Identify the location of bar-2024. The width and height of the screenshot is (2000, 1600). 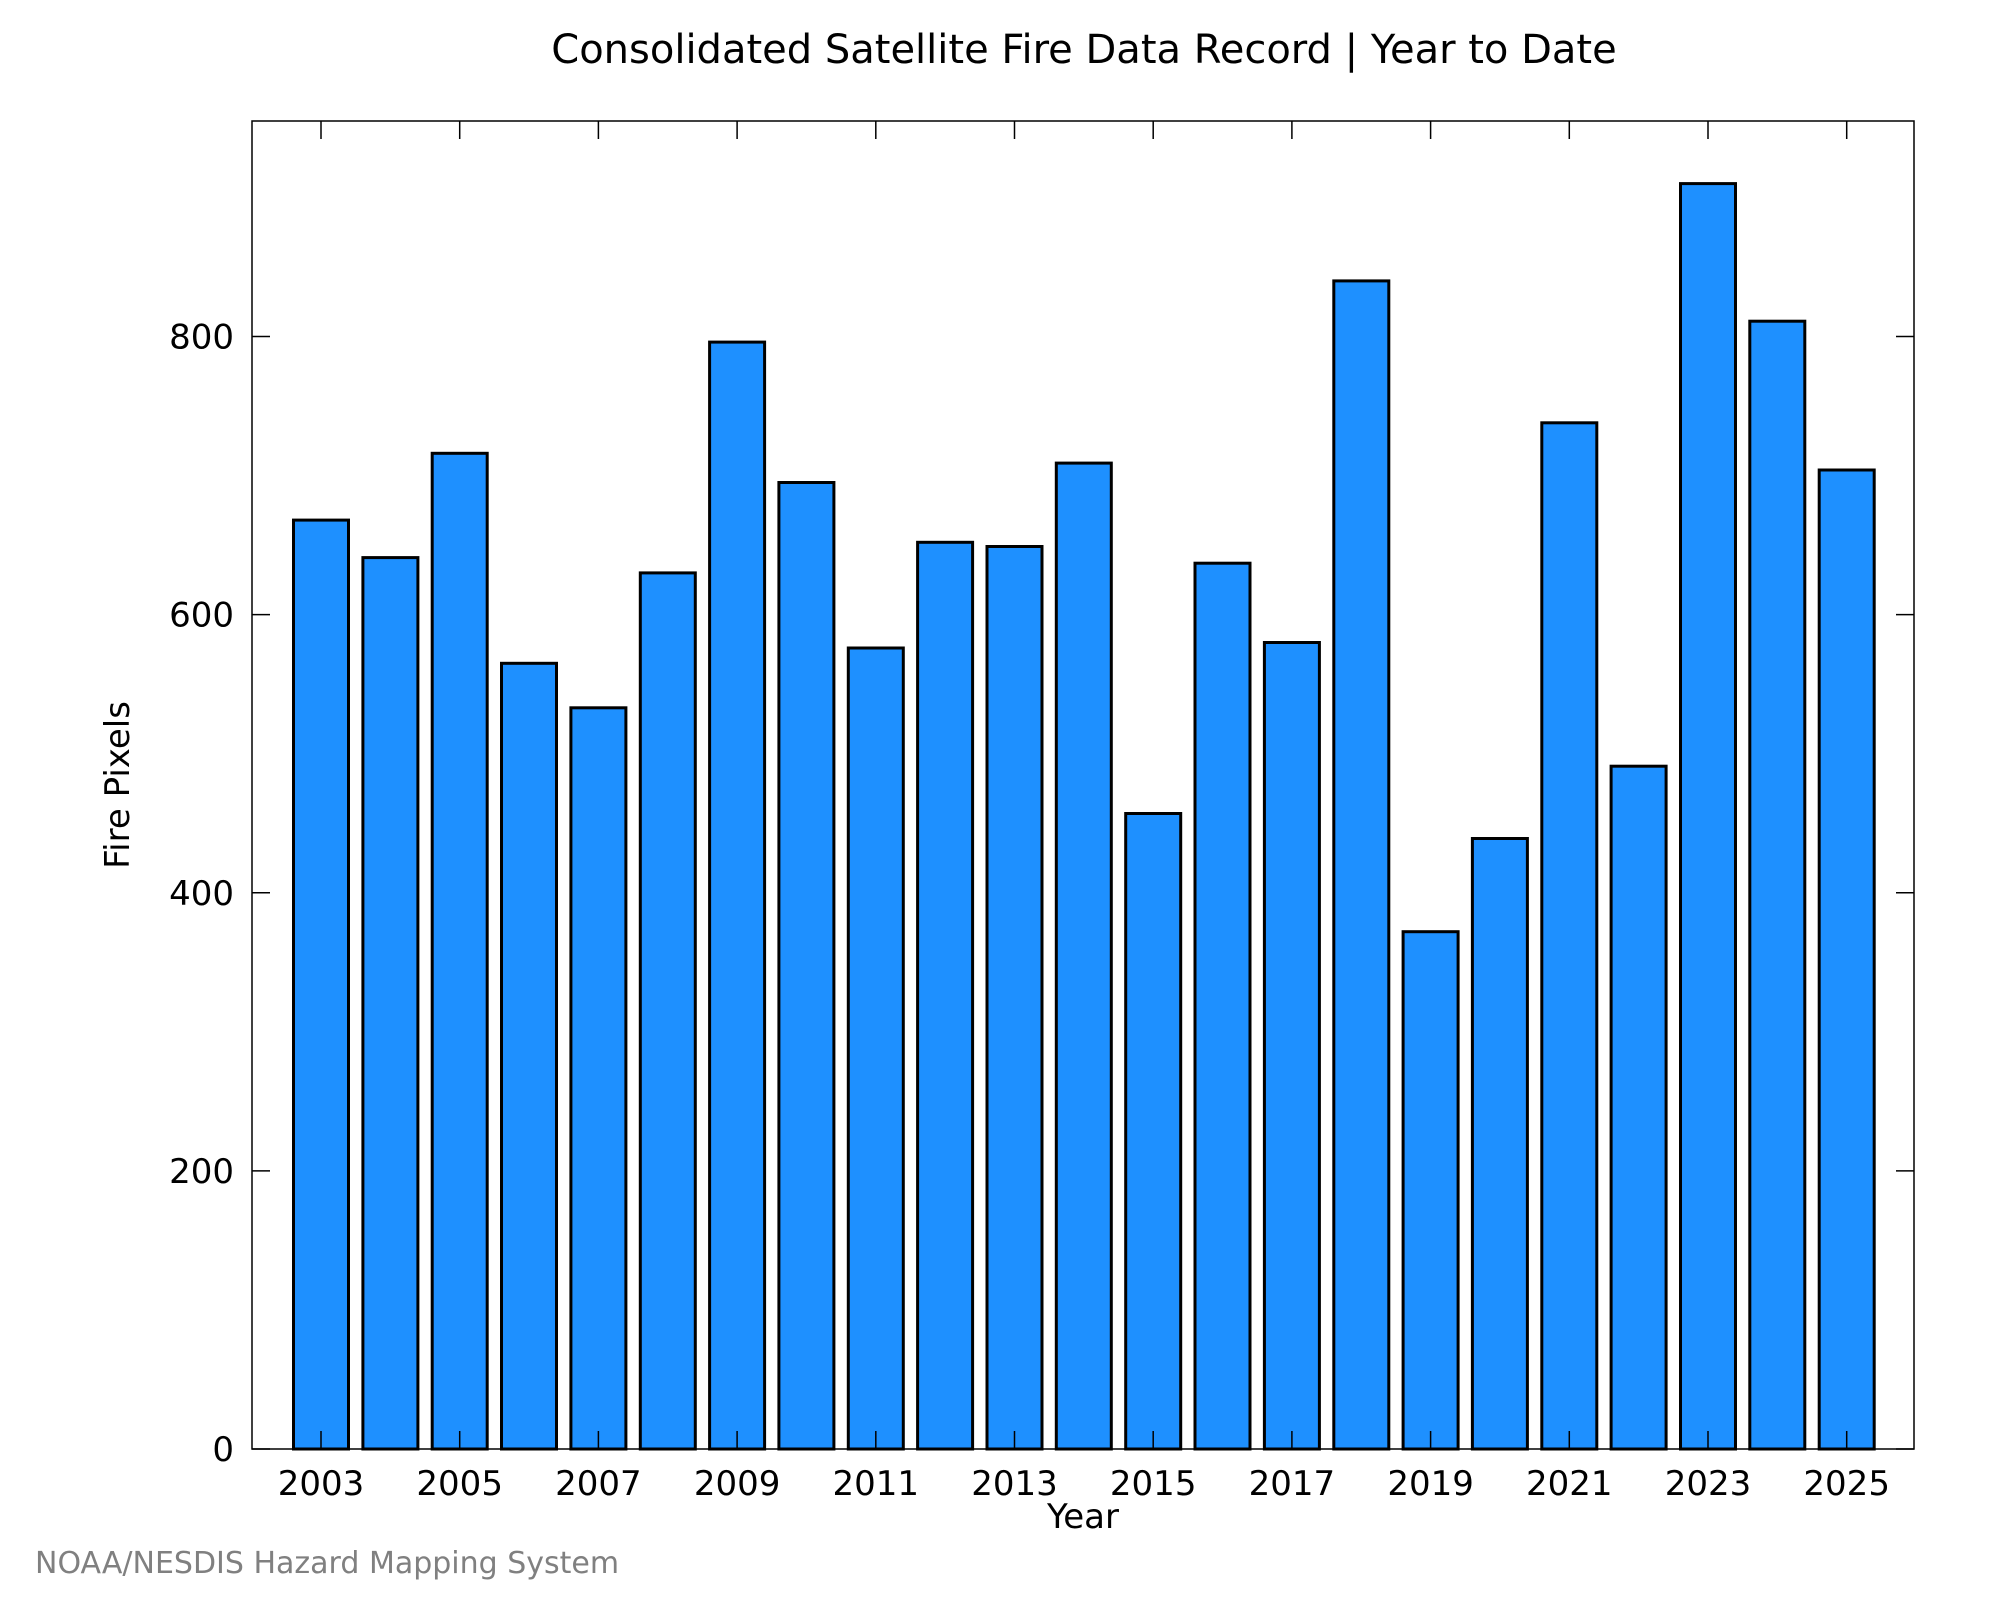
(1777, 885).